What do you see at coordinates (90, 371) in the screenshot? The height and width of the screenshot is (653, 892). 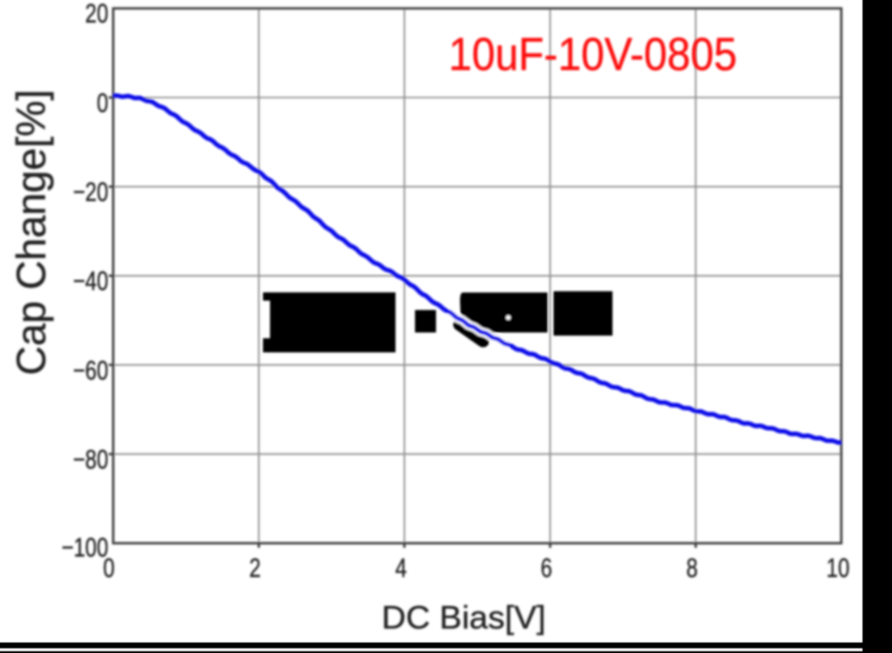 I see `svg-text: −60` at bounding box center [90, 371].